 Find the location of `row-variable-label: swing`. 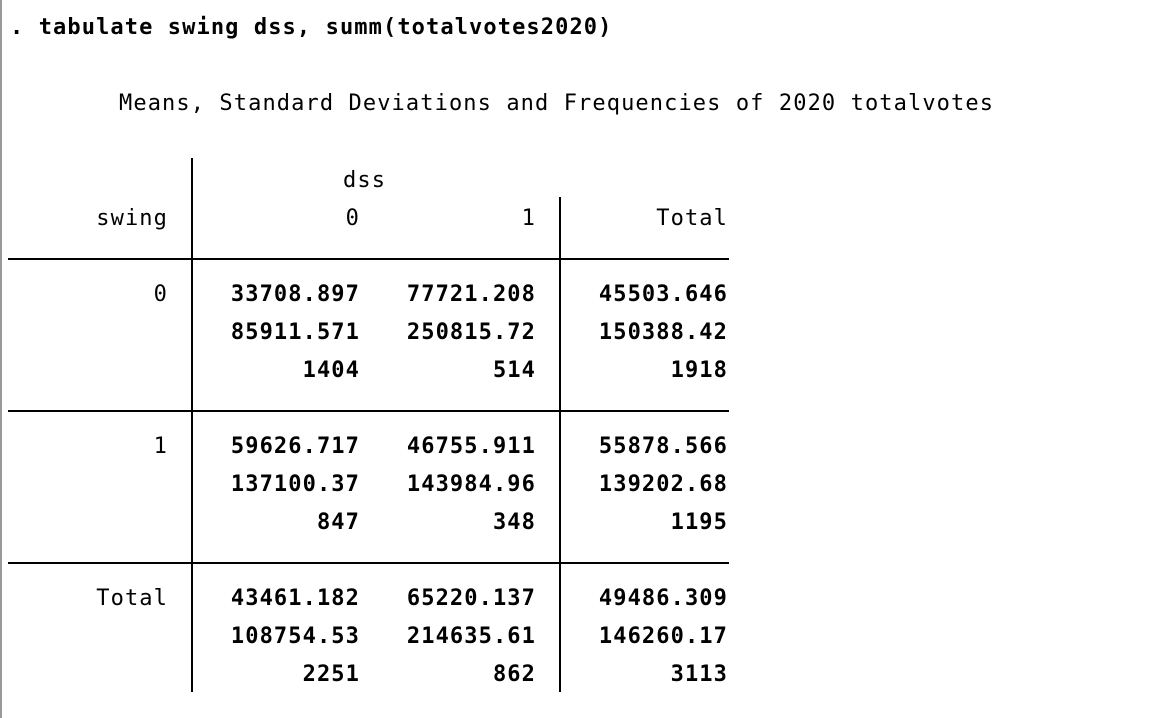

row-variable-label: swing is located at coordinates (132, 218).